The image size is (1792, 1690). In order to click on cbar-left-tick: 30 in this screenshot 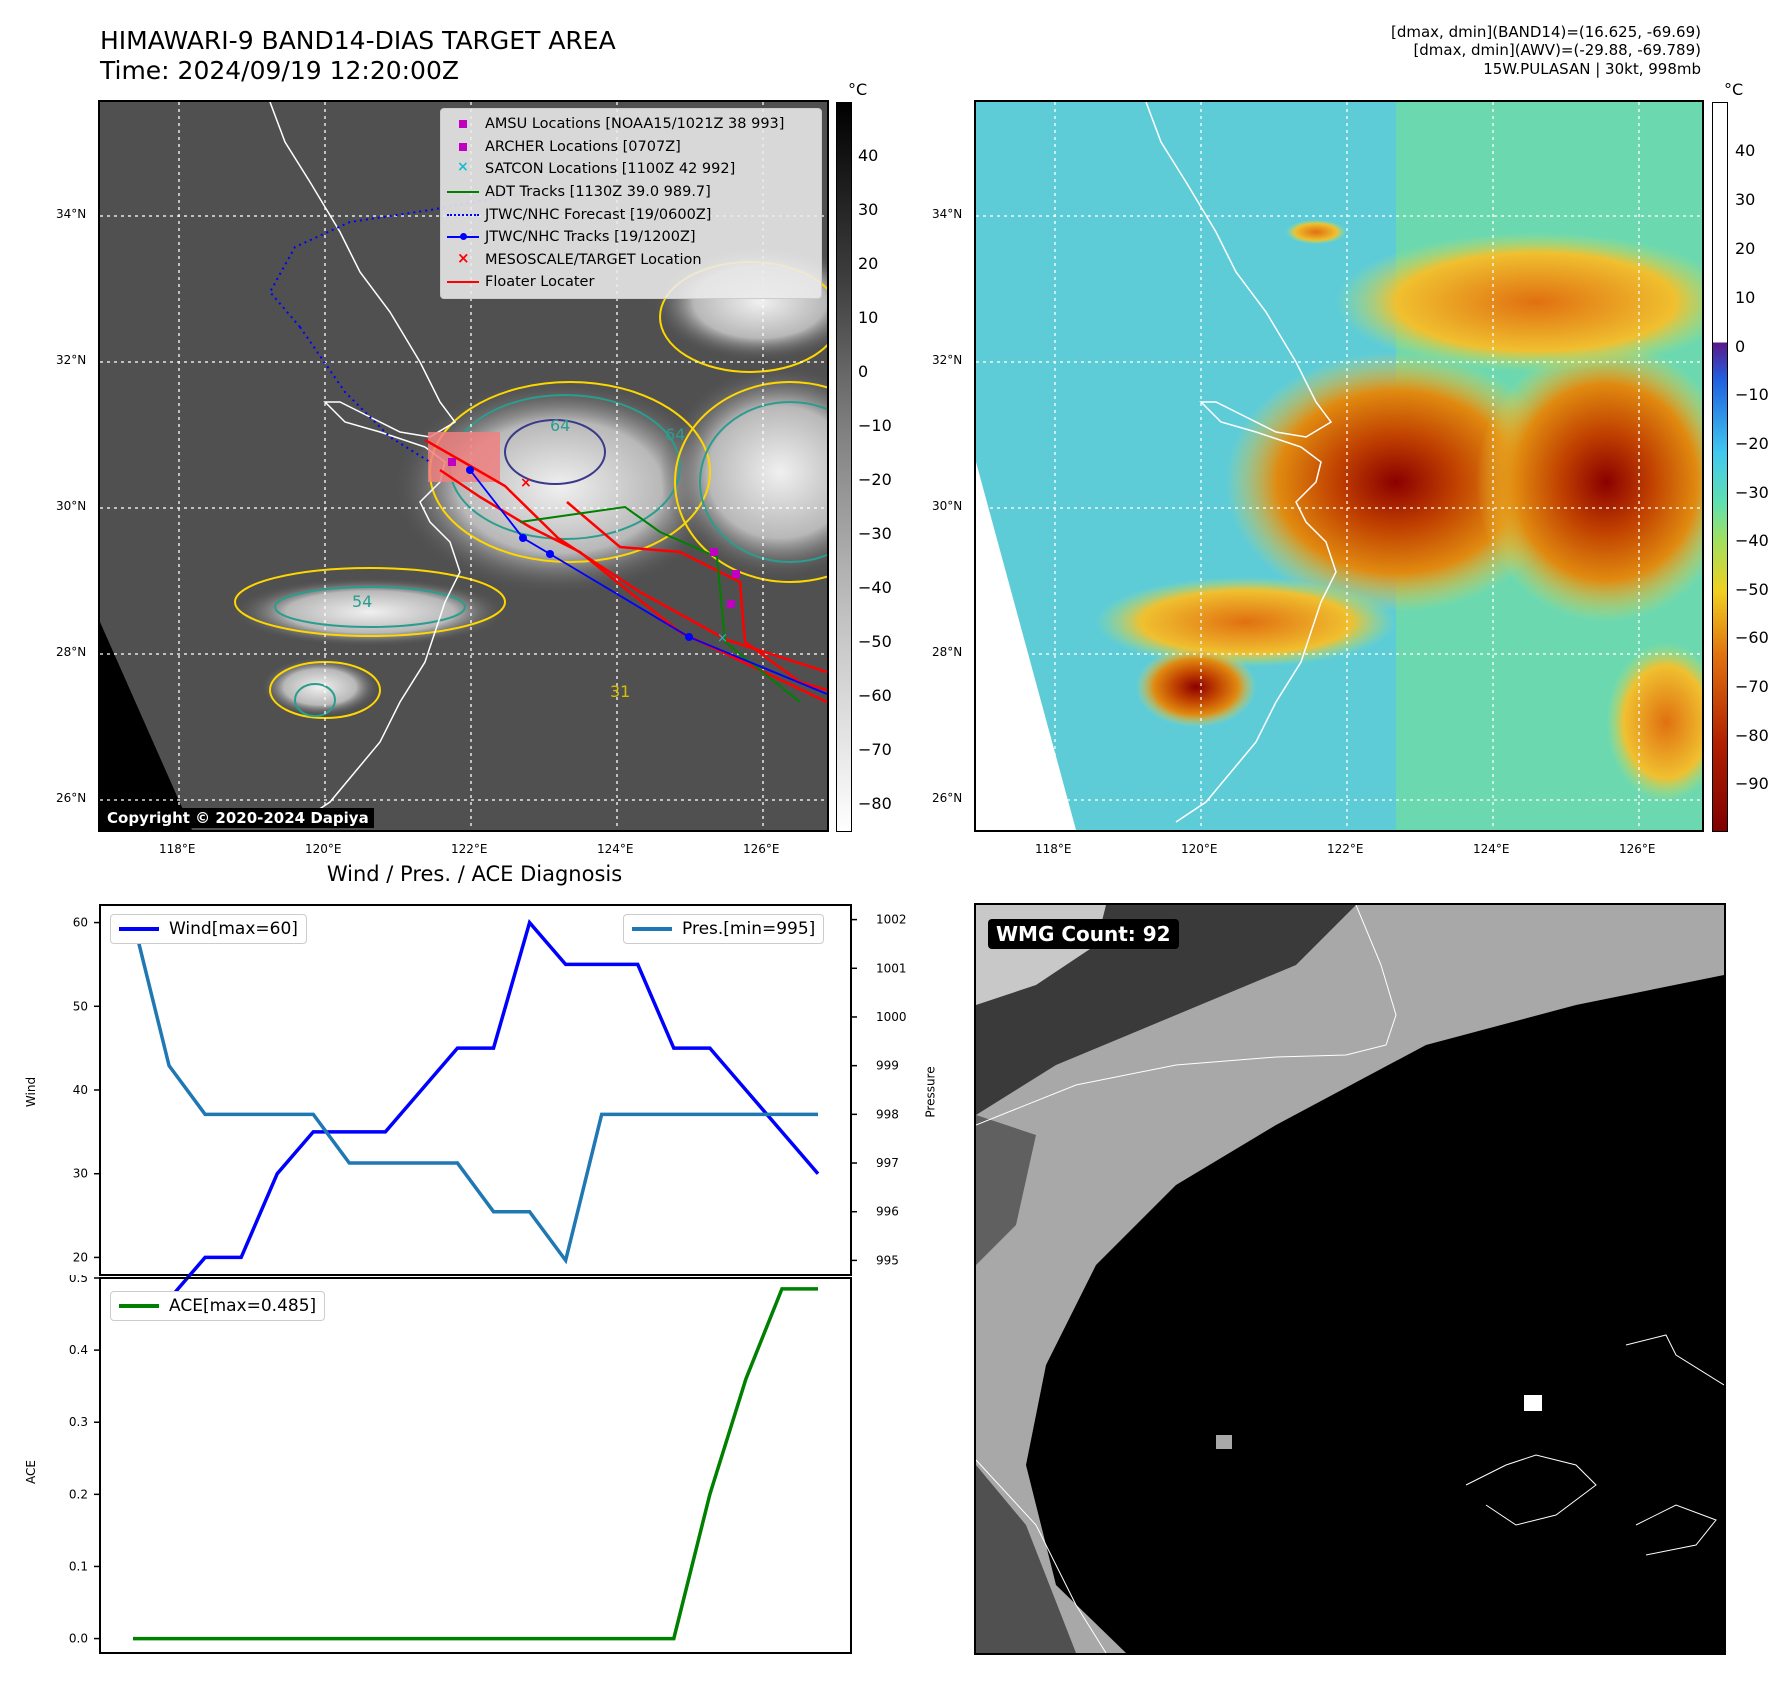, I will do `click(868, 209)`.